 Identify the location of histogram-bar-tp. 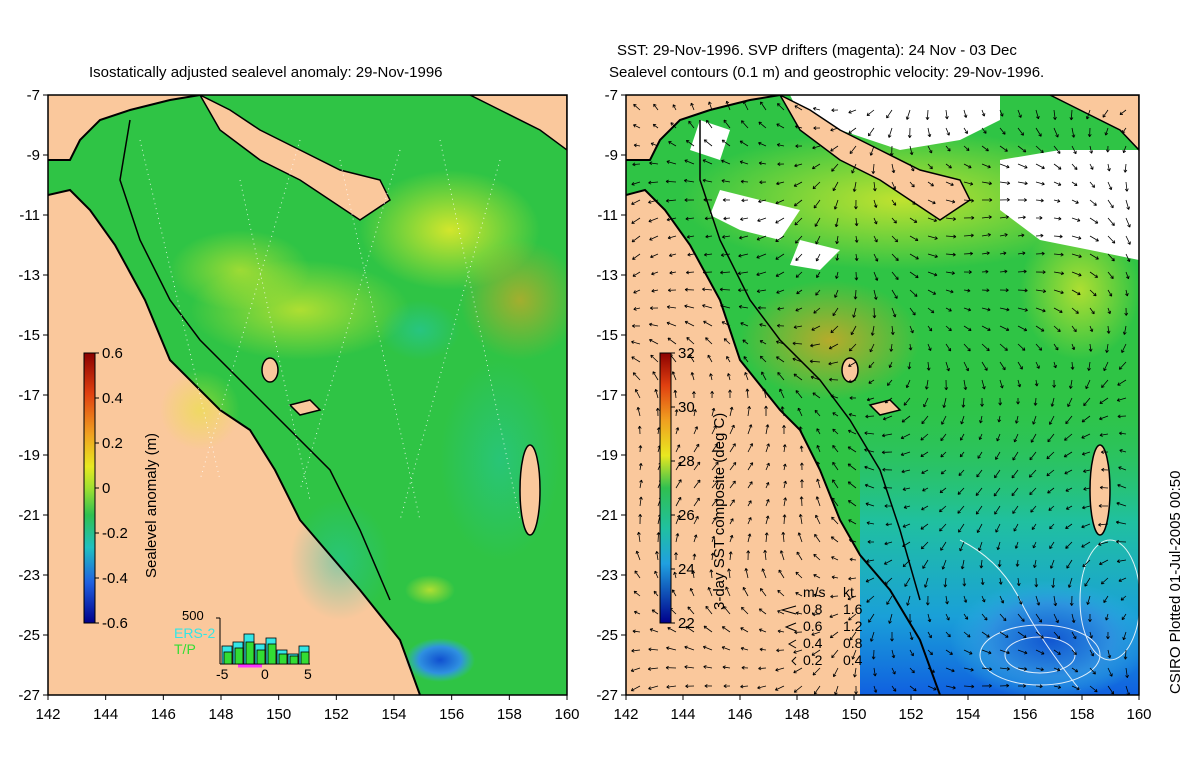
(250, 653).